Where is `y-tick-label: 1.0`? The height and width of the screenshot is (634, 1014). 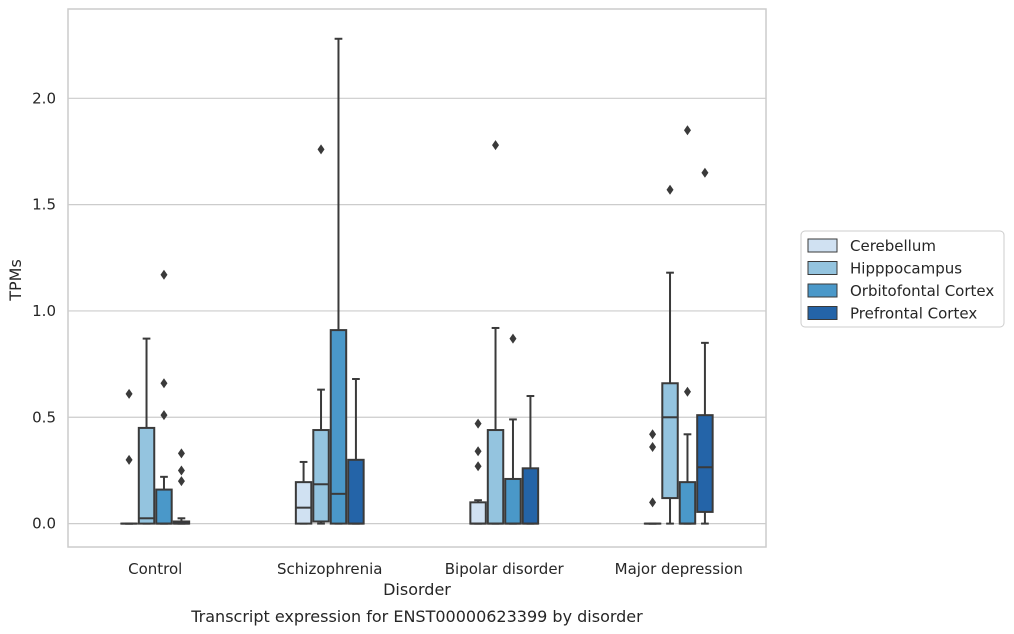 y-tick-label: 1.0 is located at coordinates (44, 311).